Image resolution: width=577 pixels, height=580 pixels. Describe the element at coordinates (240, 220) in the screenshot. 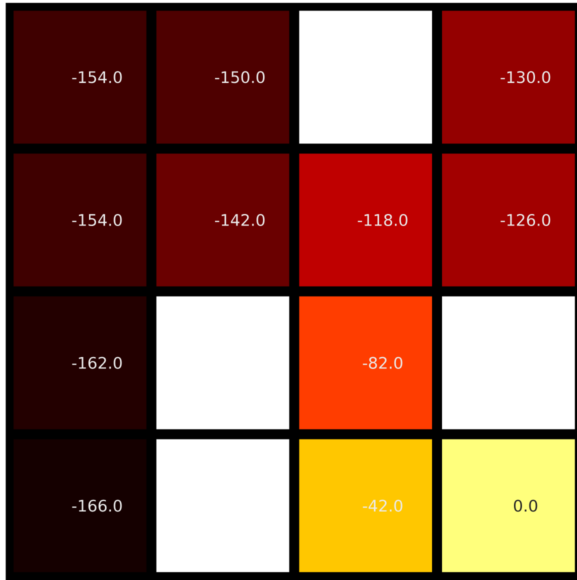

I see `data-label: -142.0` at that location.